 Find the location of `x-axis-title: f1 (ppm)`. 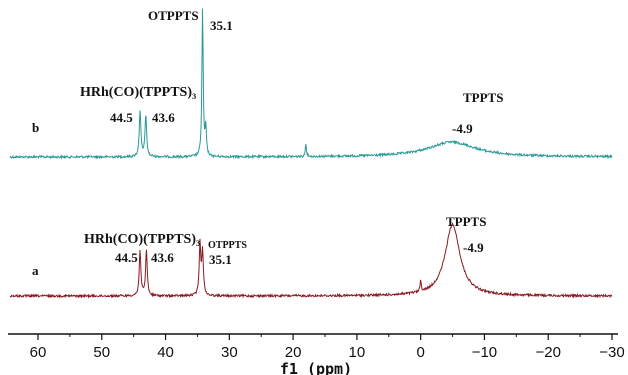

x-axis-title: f1 (ppm) is located at coordinates (316, 367).